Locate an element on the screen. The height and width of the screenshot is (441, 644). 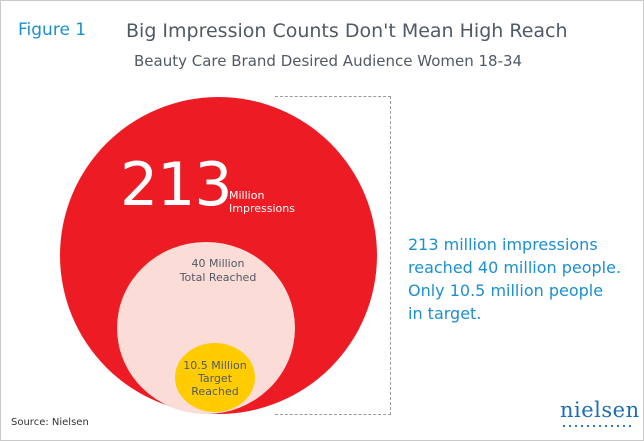
callout-line: Only 10.5 million people is located at coordinates (506, 290).